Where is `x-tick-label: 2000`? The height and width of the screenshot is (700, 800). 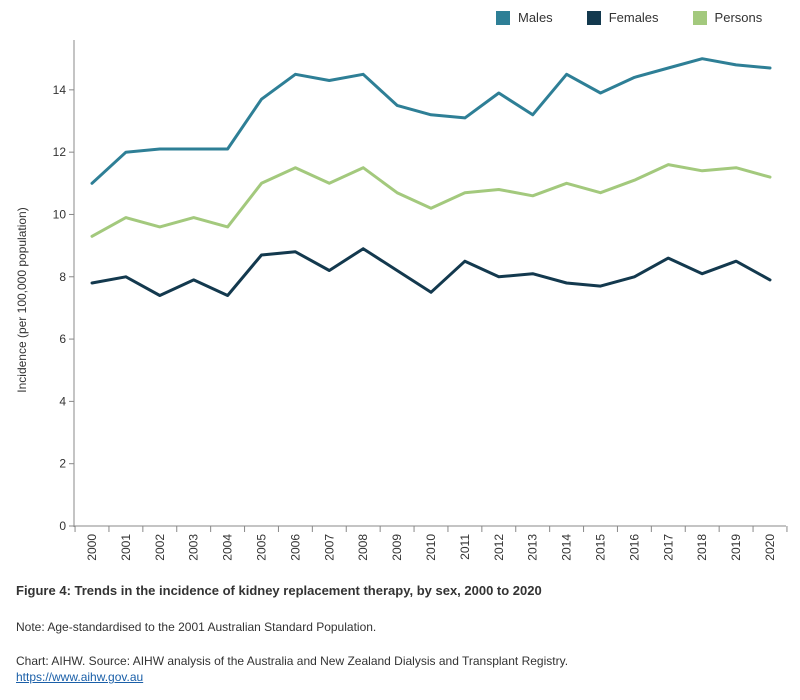
x-tick-label: 2000 is located at coordinates (92, 547).